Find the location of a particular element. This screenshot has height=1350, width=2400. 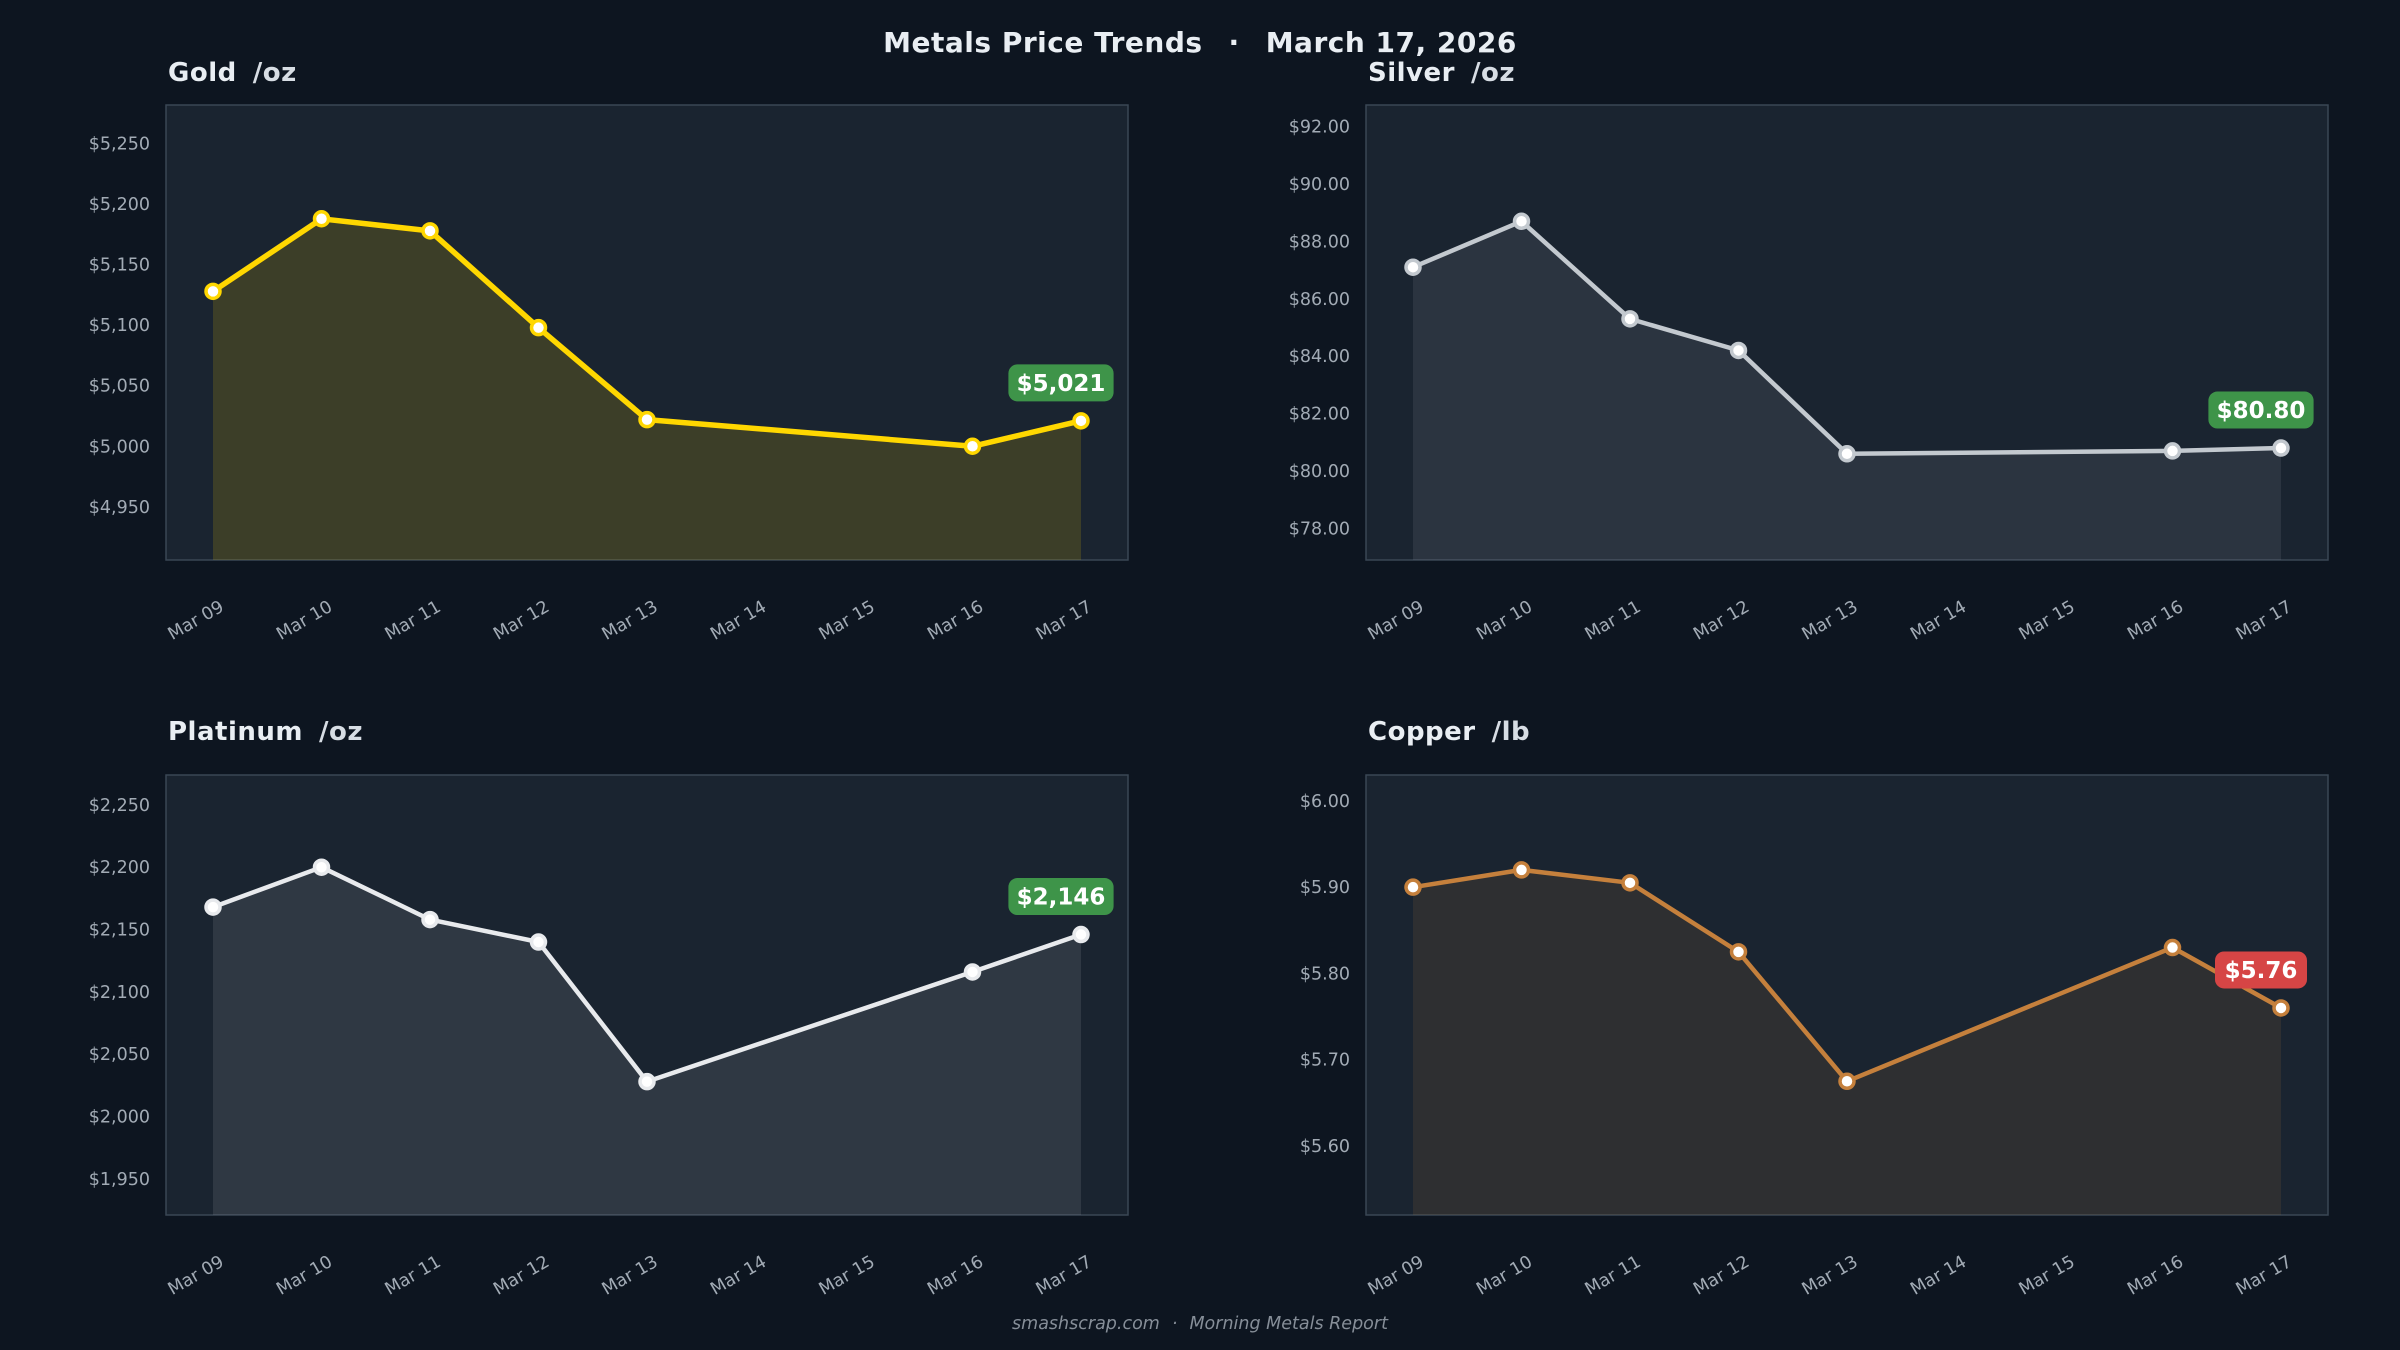

last-value-badge: $5,021 is located at coordinates (1061, 383).